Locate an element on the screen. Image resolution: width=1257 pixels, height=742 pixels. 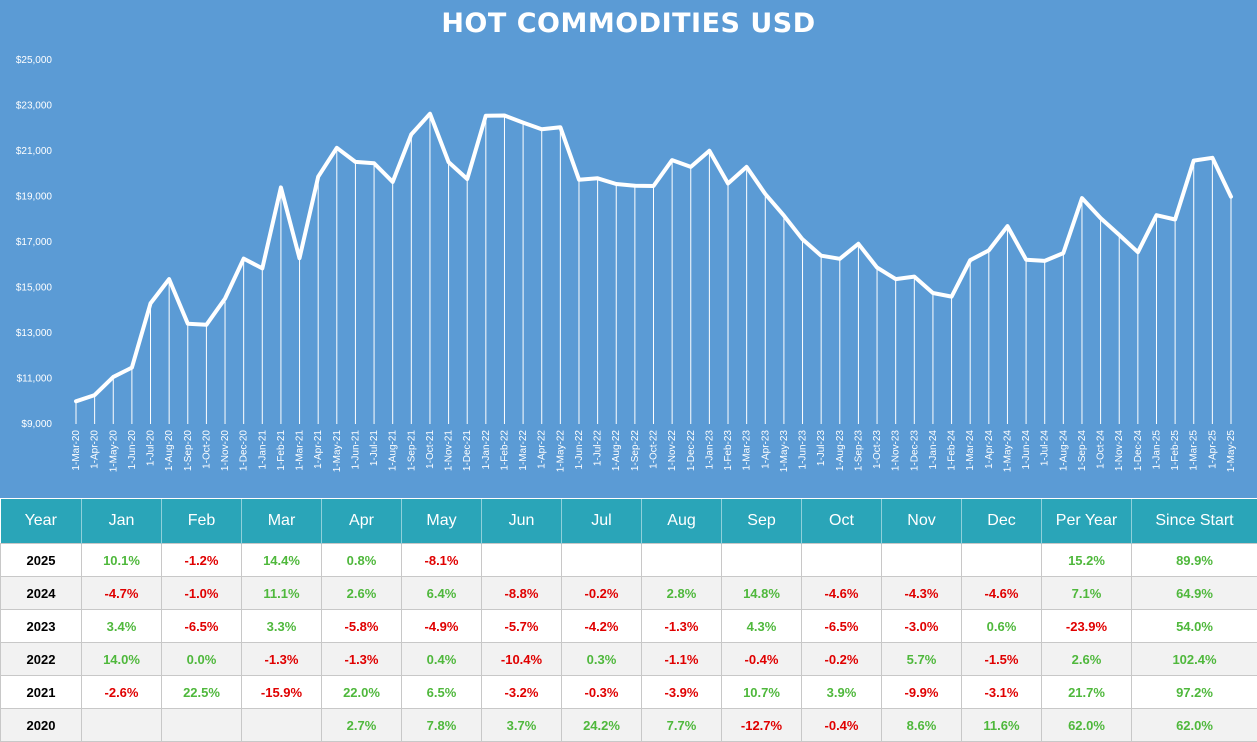
x-tick-label: 1-Feb-24 is located at coordinates (952, 450).